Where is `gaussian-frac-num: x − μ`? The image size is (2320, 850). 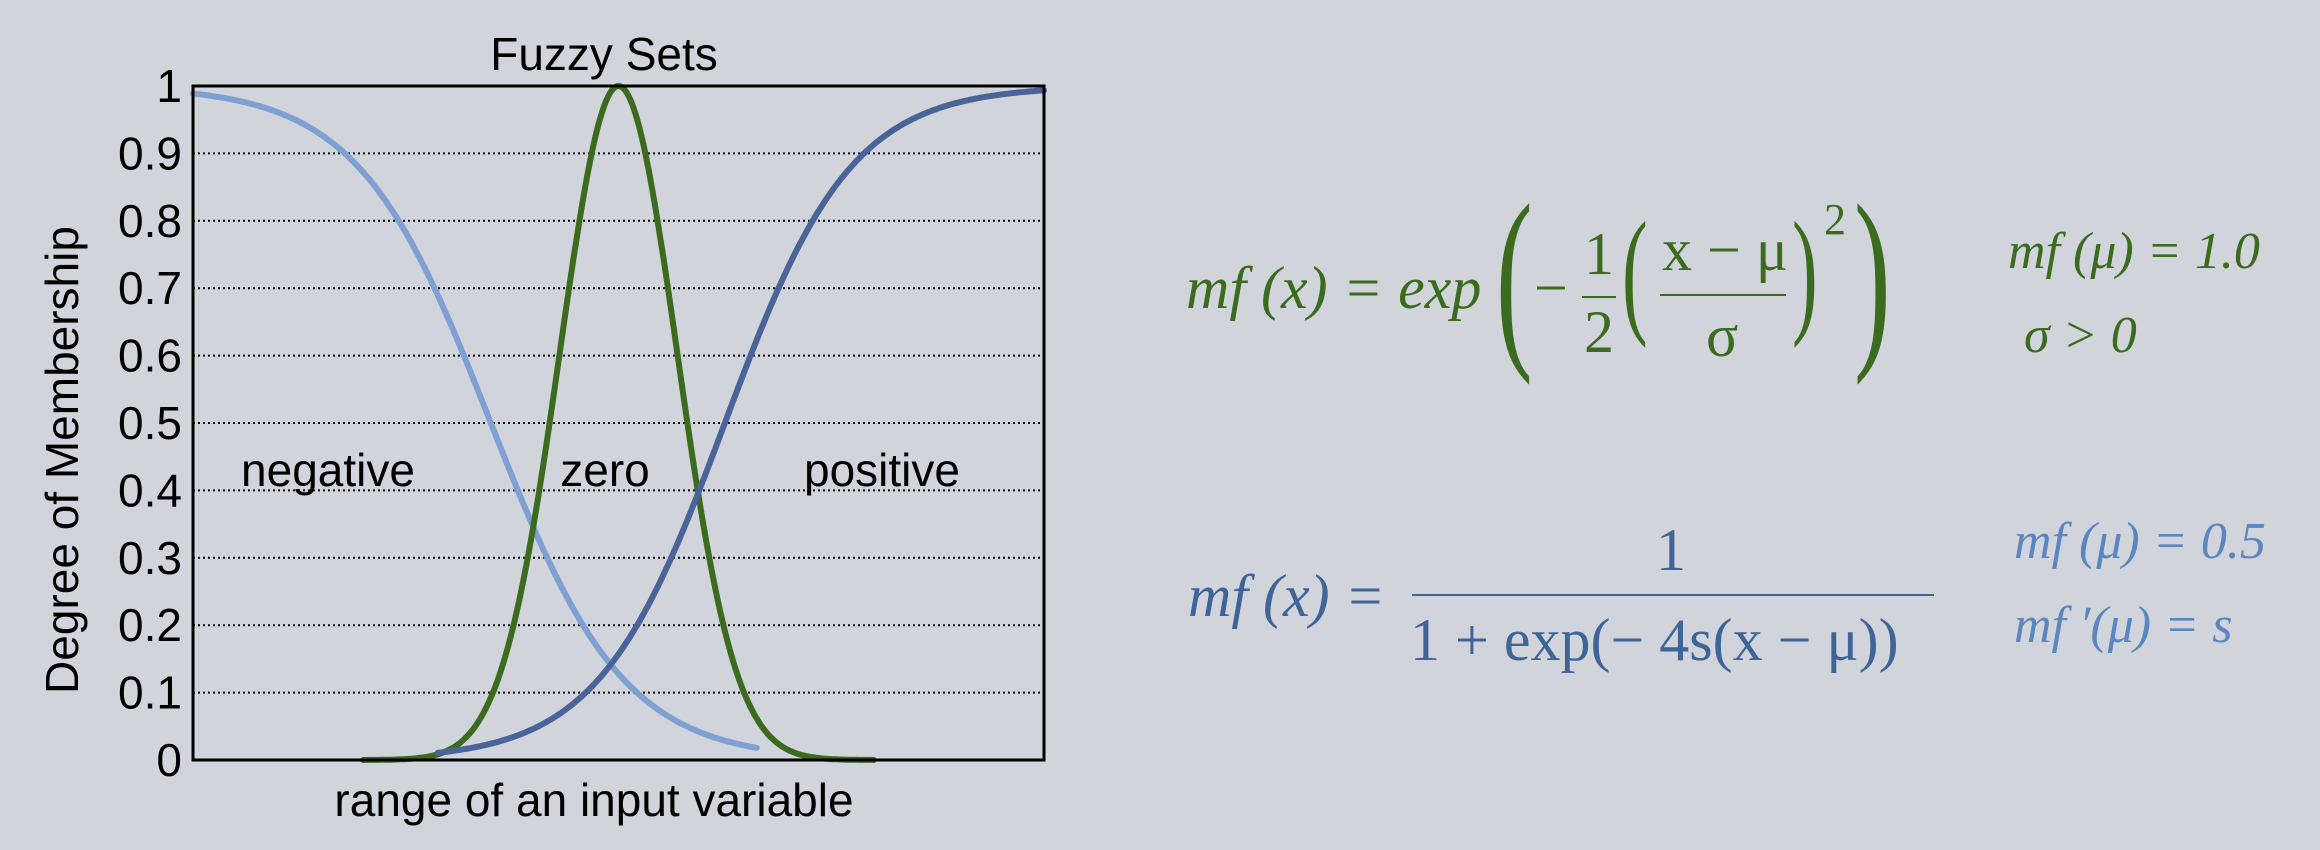 gaussian-frac-num: x − μ is located at coordinates (1725, 250).